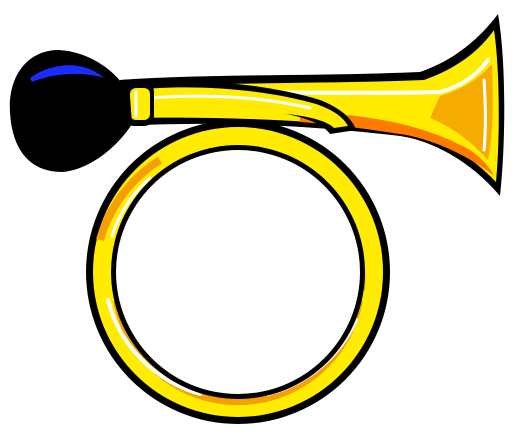 This screenshot has width=518, height=434. I want to click on horn-bulb, so click(81, 111).